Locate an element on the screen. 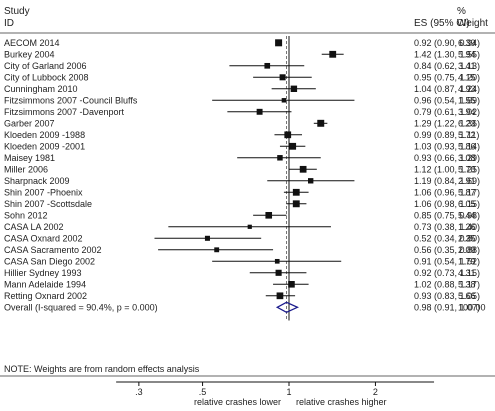 This screenshot has height=411, width=495. effect-size-ci: 1.03 (0.93, 1.14) is located at coordinates (447, 147).